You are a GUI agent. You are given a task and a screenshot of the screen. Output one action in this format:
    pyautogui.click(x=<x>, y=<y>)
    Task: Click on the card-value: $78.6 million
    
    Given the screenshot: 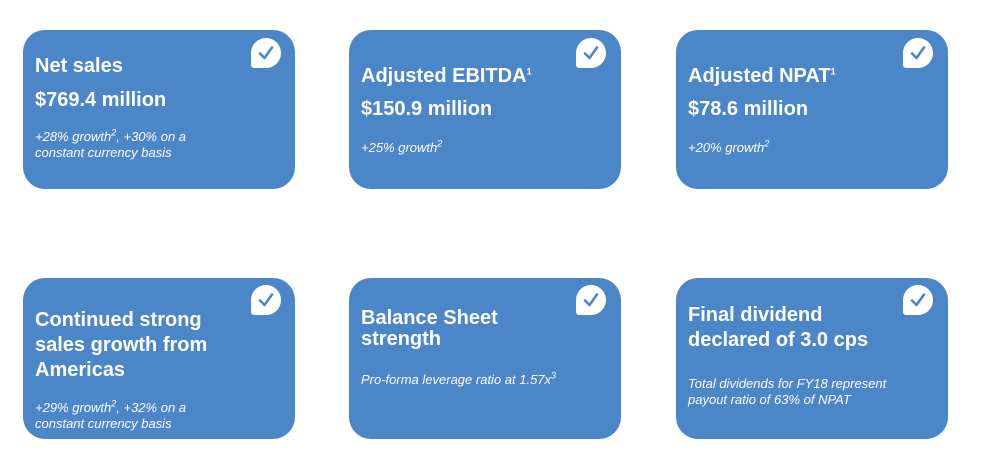 What is the action you would take?
    pyautogui.click(x=748, y=109)
    